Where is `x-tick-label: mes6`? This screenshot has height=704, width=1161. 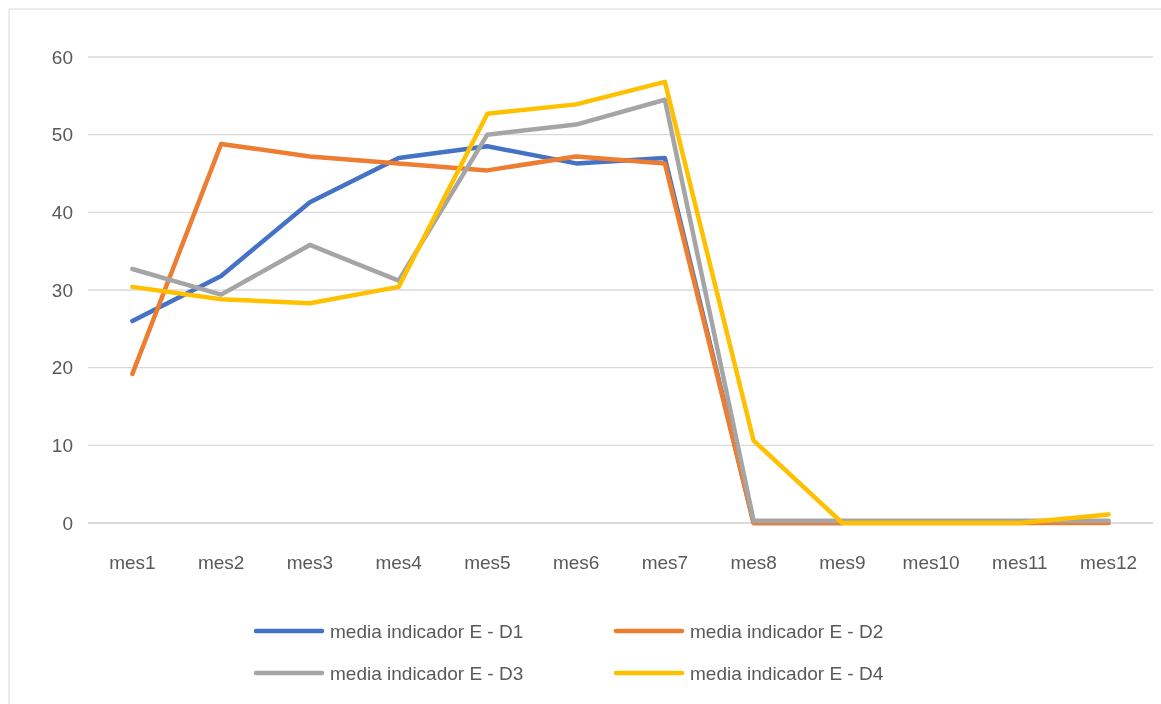
x-tick-label: mes6 is located at coordinates (576, 562).